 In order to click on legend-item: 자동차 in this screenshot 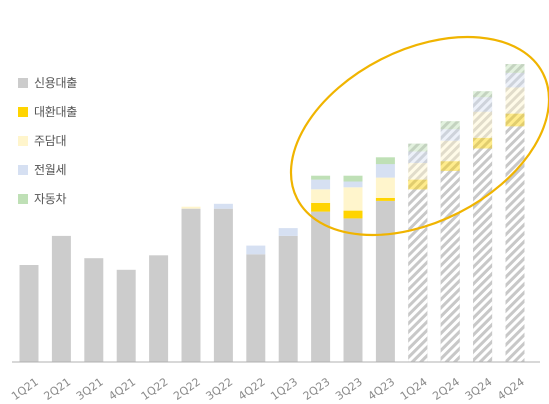, I will do `click(47, 198)`.